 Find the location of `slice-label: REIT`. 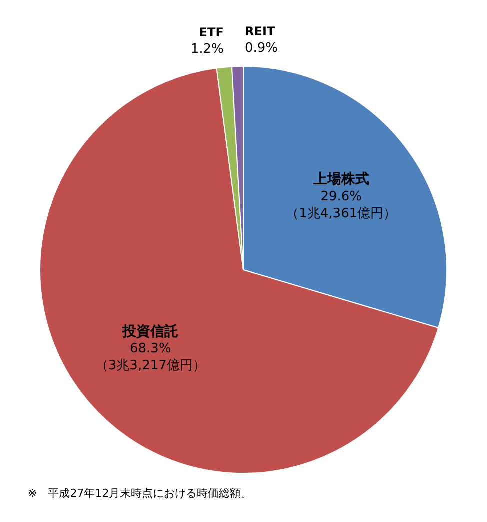

slice-label: REIT is located at coordinates (260, 31).